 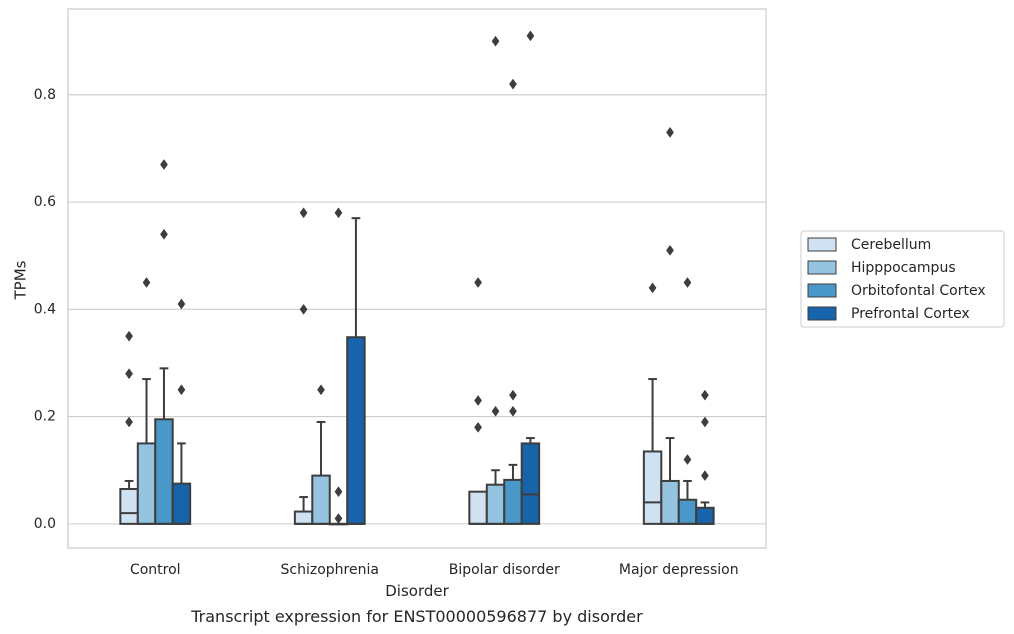 What do you see at coordinates (918, 291) in the screenshot?
I see `legend-label: Orbitofontal Cortex` at bounding box center [918, 291].